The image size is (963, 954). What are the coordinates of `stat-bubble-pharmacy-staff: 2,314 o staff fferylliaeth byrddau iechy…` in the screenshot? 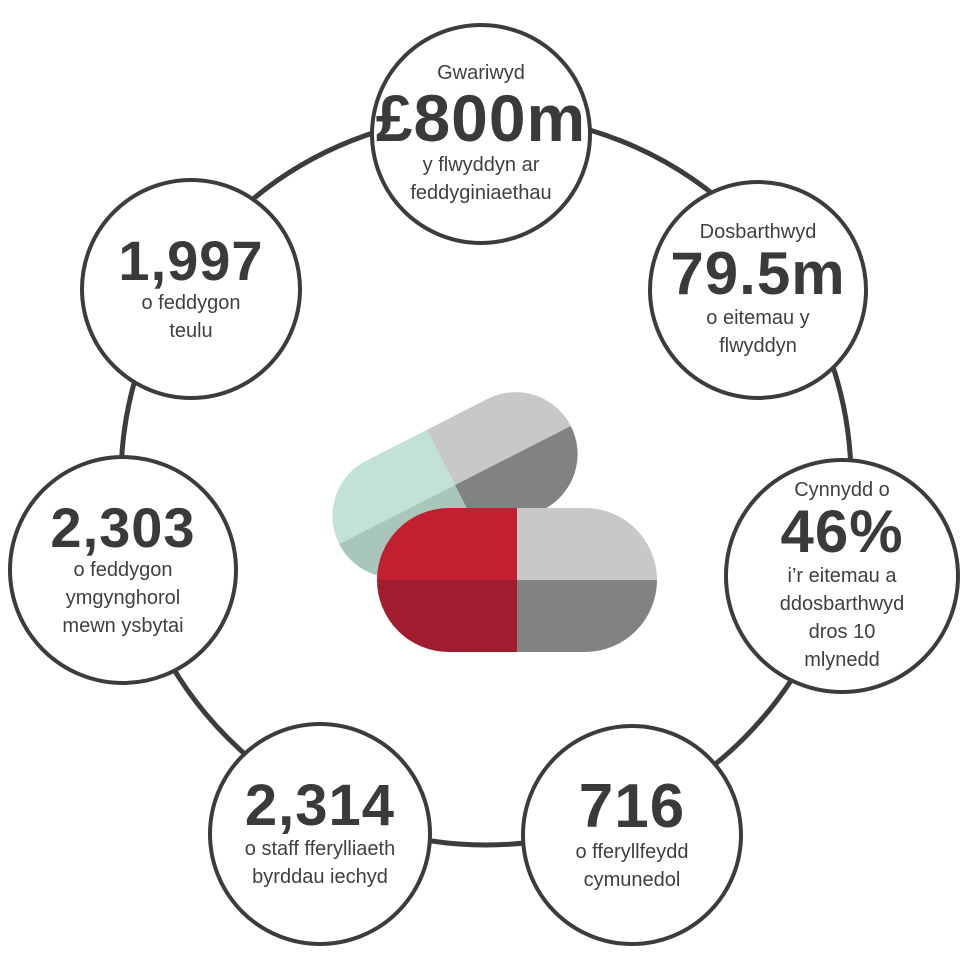 It's located at (320, 834).